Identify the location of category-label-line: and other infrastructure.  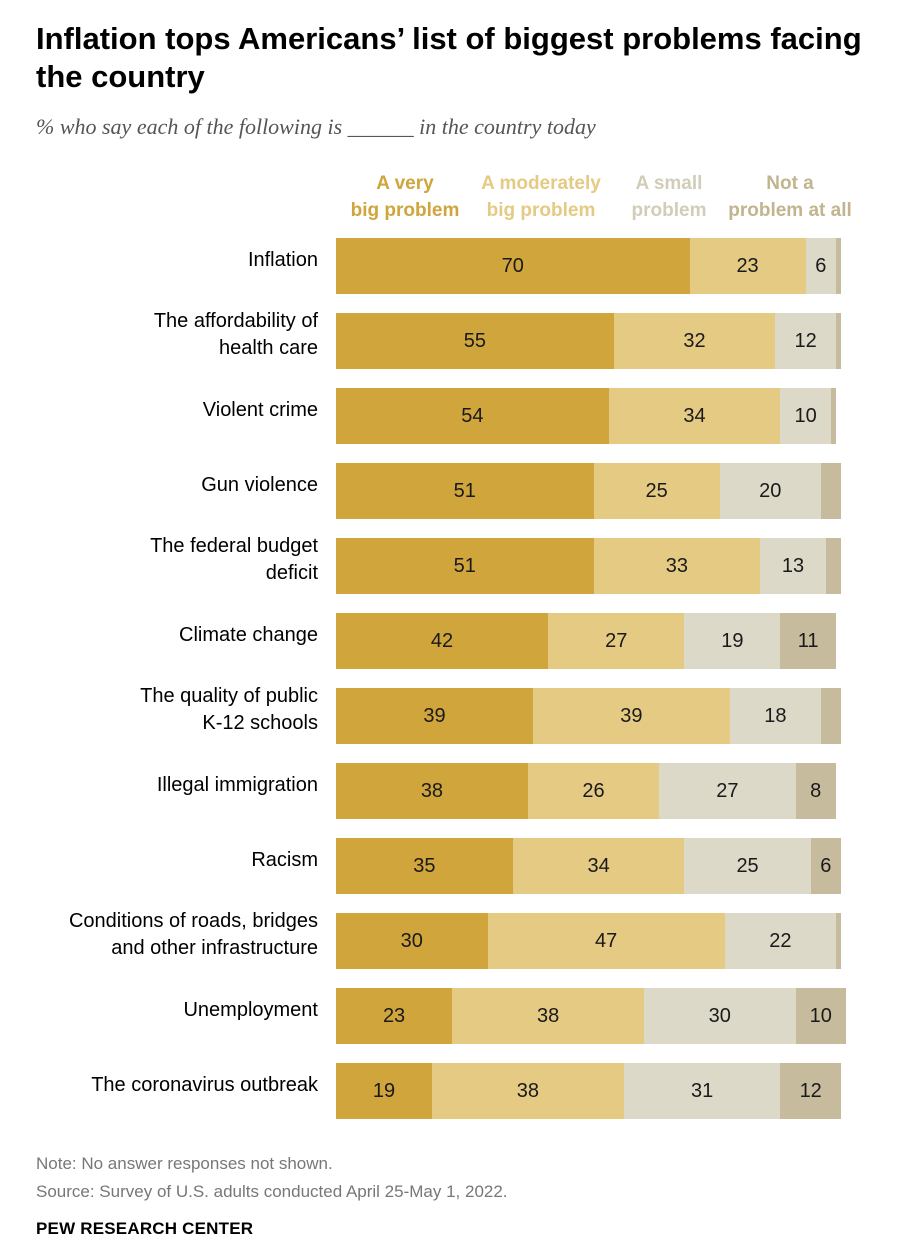
(214, 948).